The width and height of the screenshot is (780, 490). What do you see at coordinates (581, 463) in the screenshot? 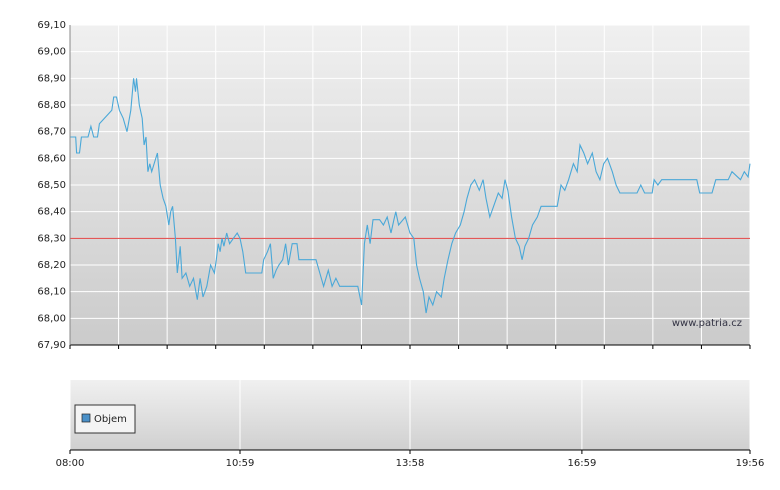
I see `x-tick-label: 16:59` at bounding box center [581, 463].